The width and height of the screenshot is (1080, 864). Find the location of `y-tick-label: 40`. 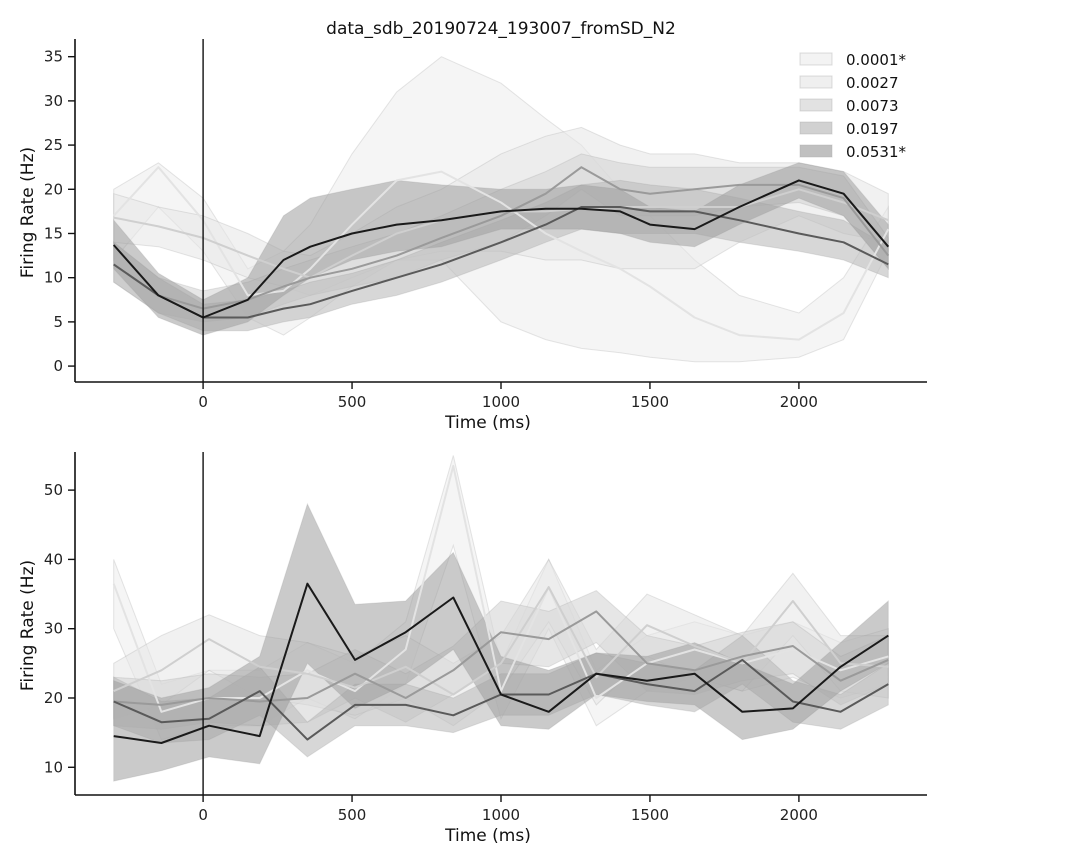

y-tick-label: 40 is located at coordinates (53, 559).